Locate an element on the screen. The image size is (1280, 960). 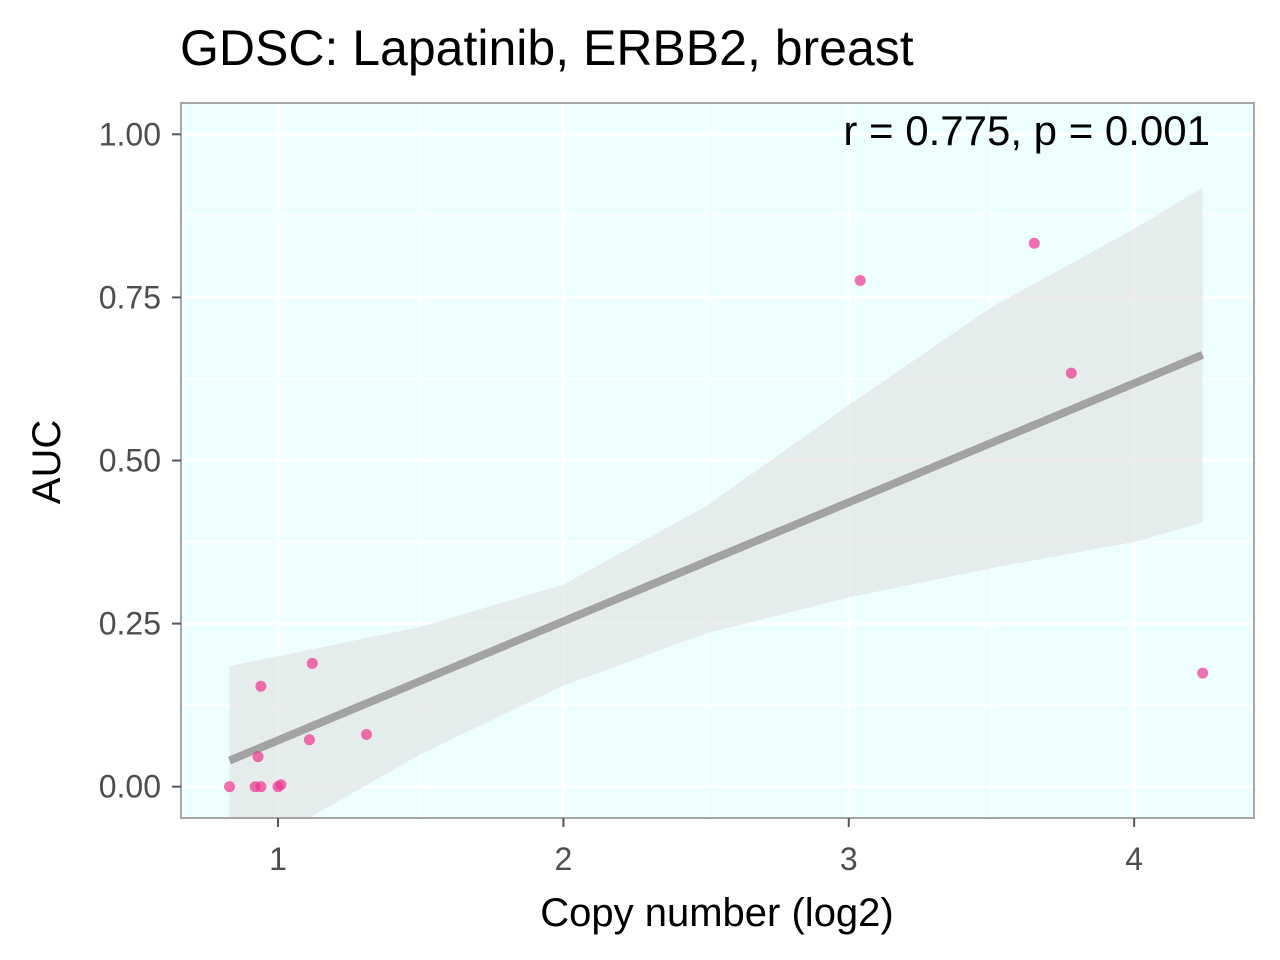
x-tick-label: 3 is located at coordinates (849, 859).